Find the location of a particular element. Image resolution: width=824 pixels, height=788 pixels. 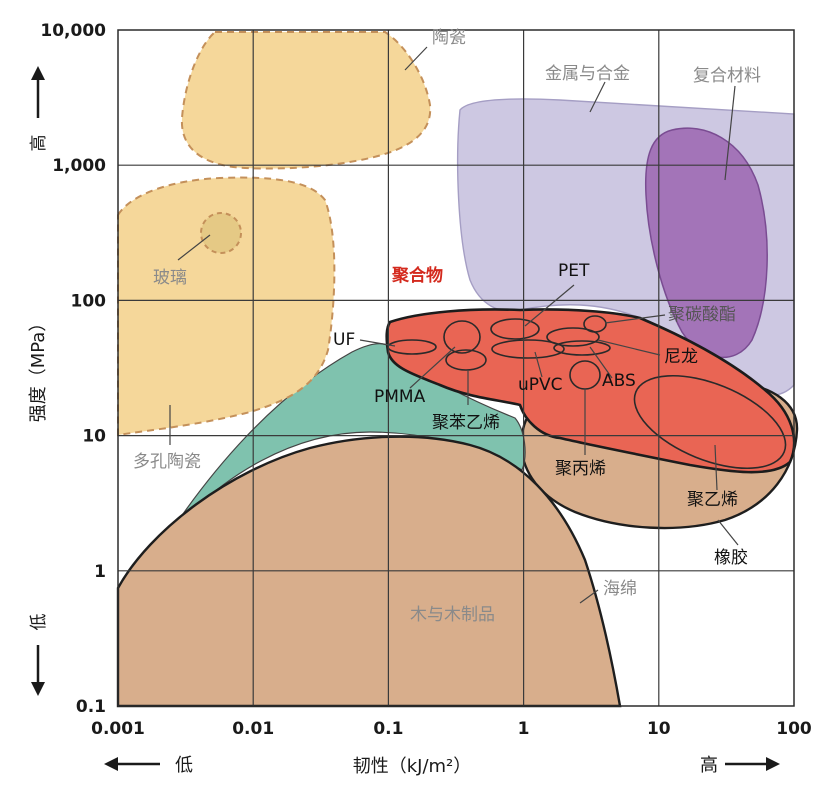

x-axis-title: 韧性（kJ/m²） is located at coordinates (412, 766).